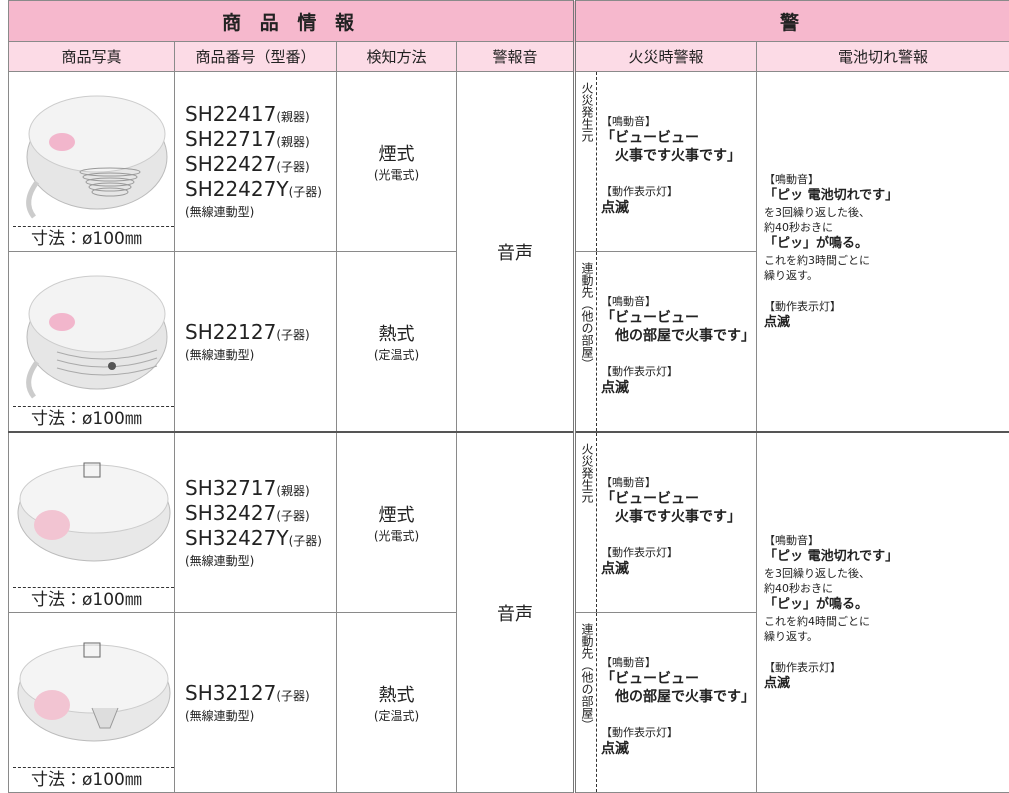 The height and width of the screenshot is (793, 1009). I want to click on model-line: SH32427Y(子器), so click(260, 539).